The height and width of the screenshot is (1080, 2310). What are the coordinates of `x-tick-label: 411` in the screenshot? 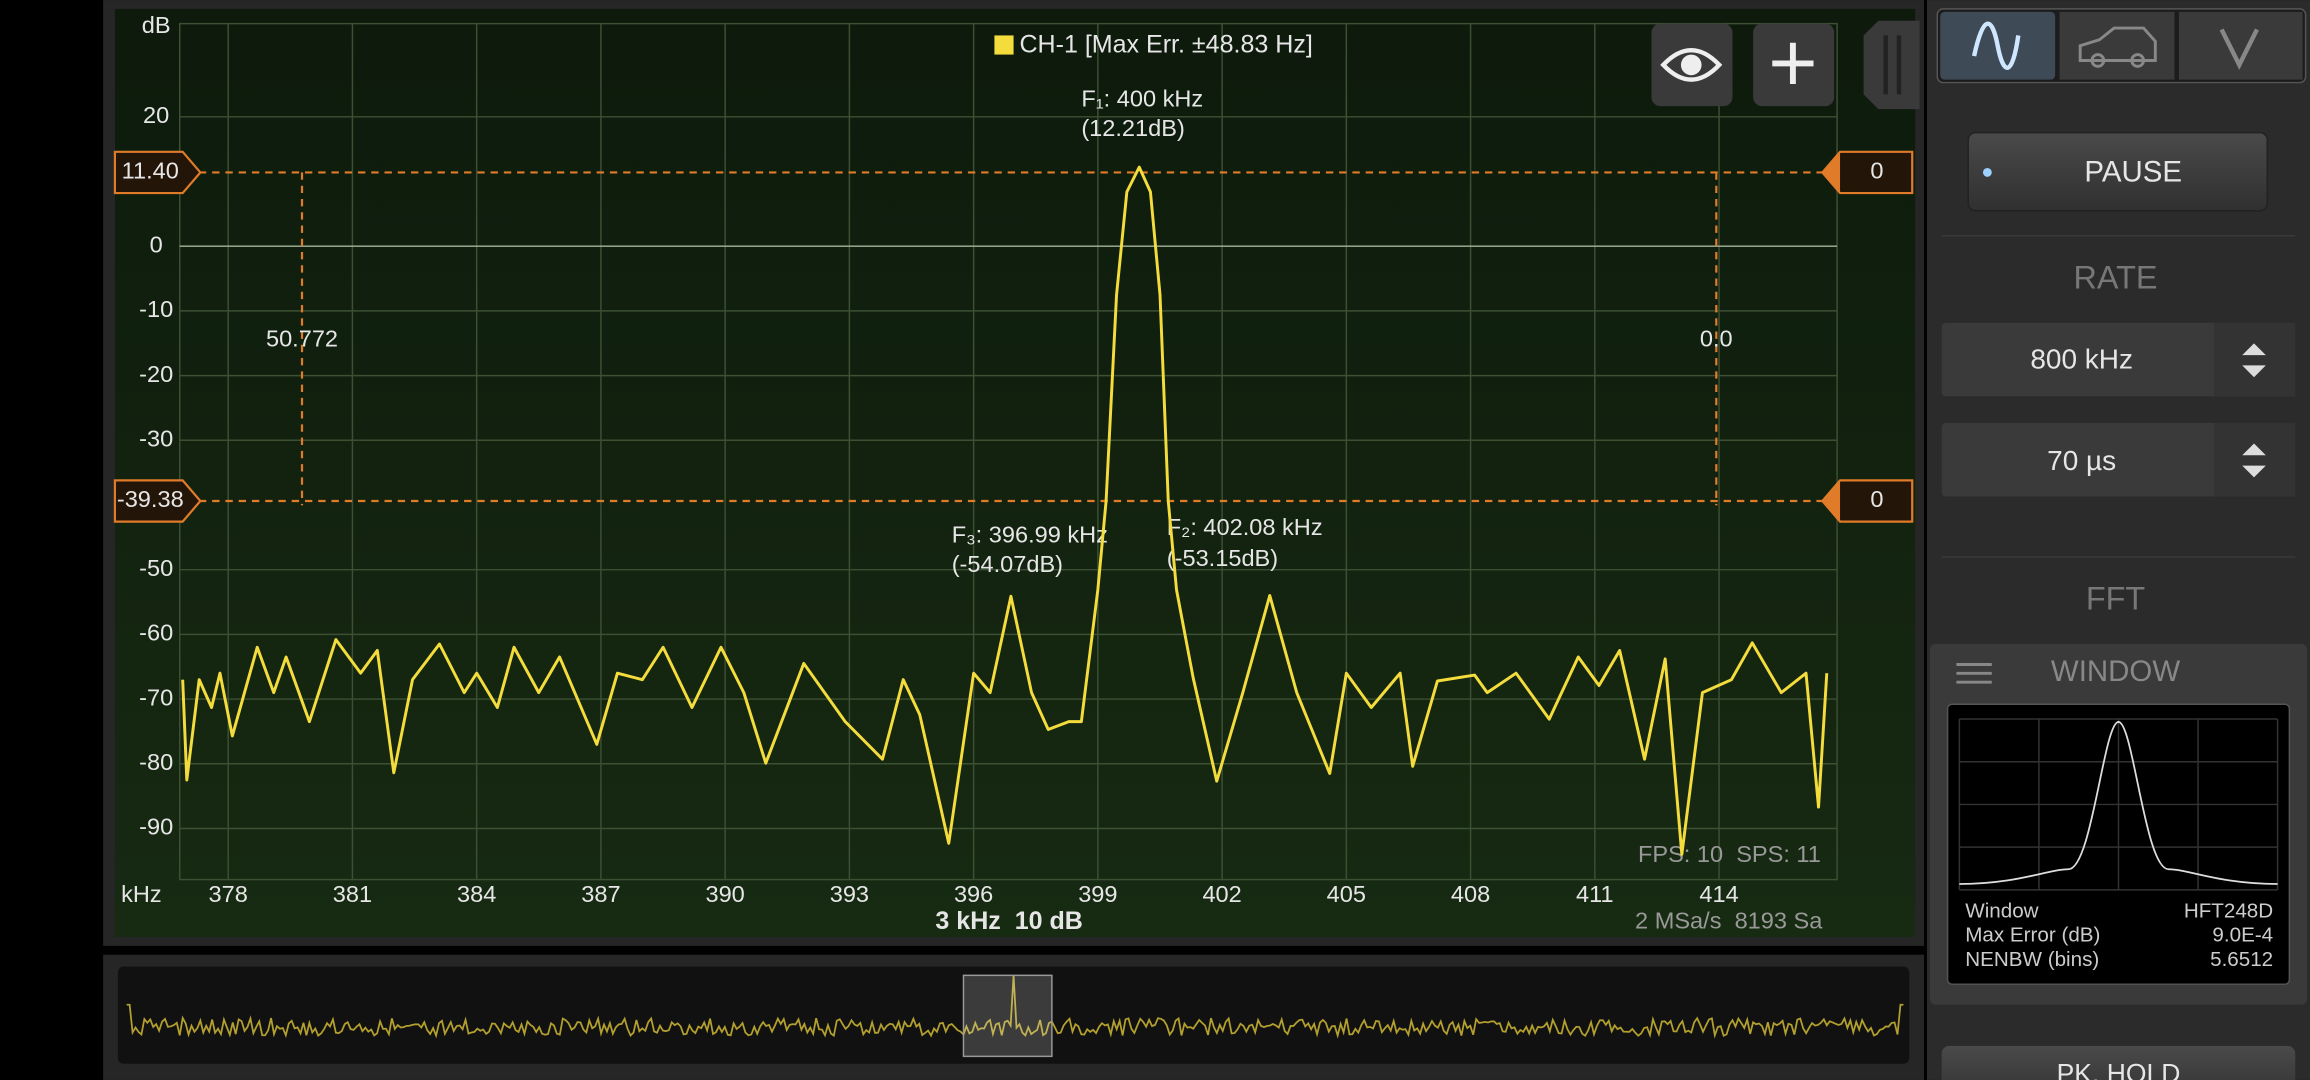 It's located at (1595, 894).